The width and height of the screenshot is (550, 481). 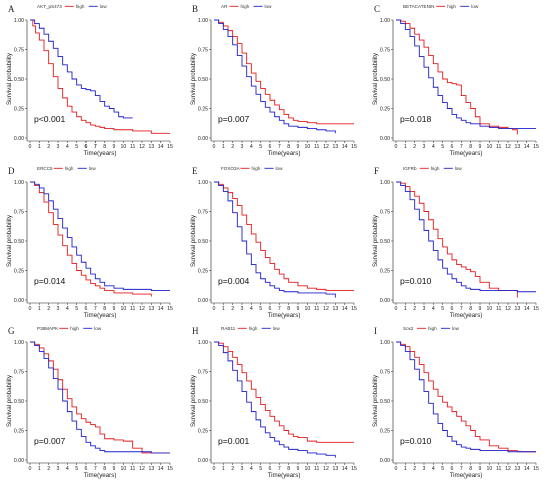 What do you see at coordinates (45, 168) in the screenshot?
I see `legend-gene-label: ERCC5` at bounding box center [45, 168].